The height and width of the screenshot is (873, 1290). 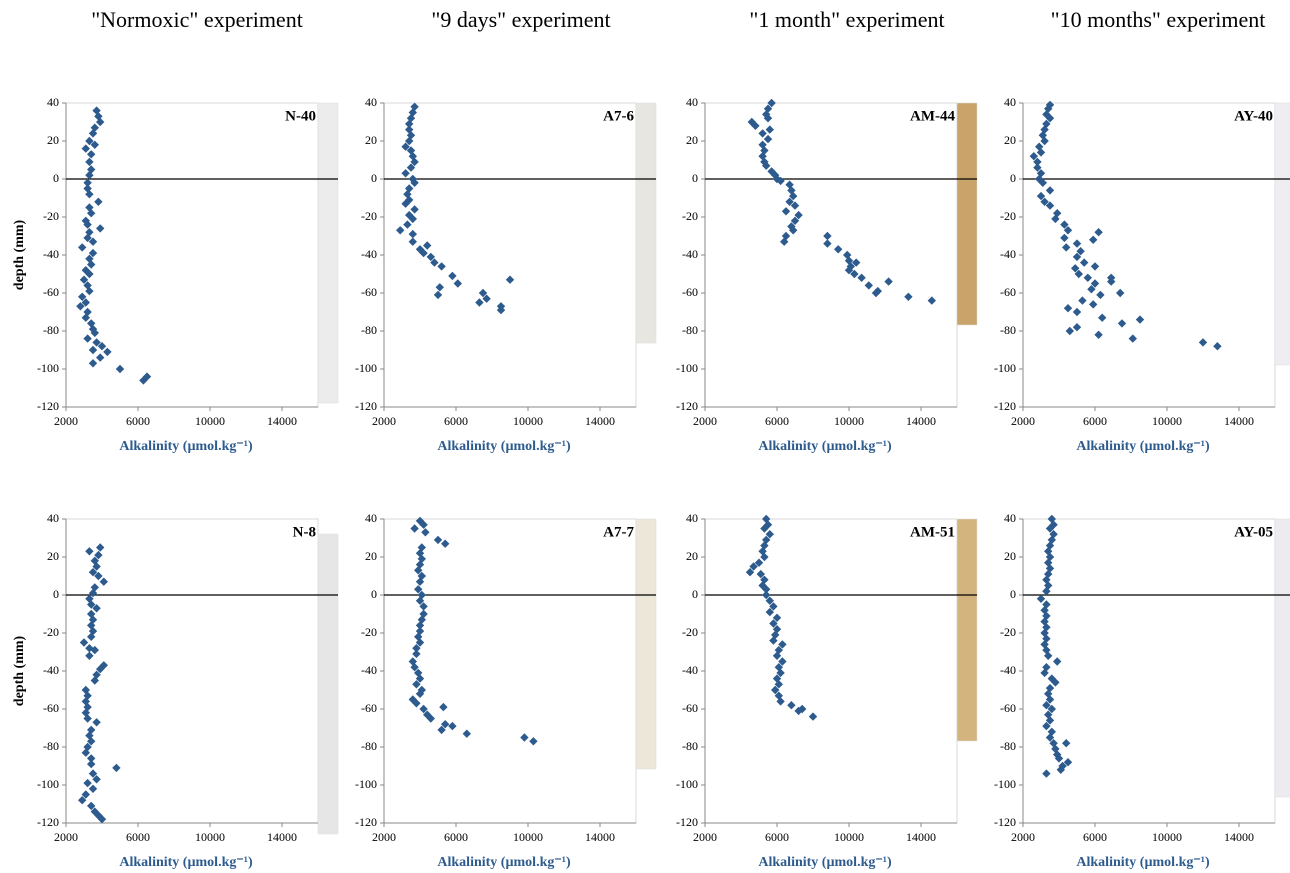 I want to click on panel-title: AY-40, so click(x=1253, y=116).